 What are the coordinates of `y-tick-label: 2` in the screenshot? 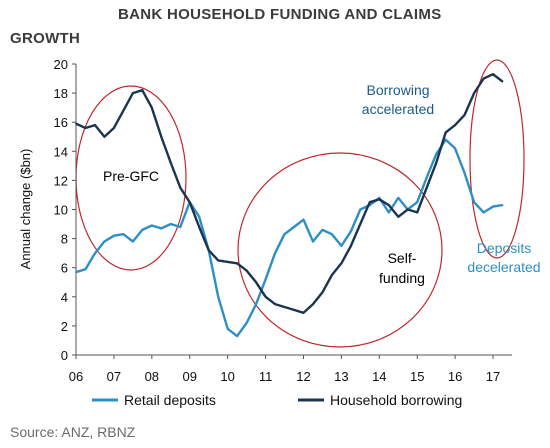 It's located at (64, 326).